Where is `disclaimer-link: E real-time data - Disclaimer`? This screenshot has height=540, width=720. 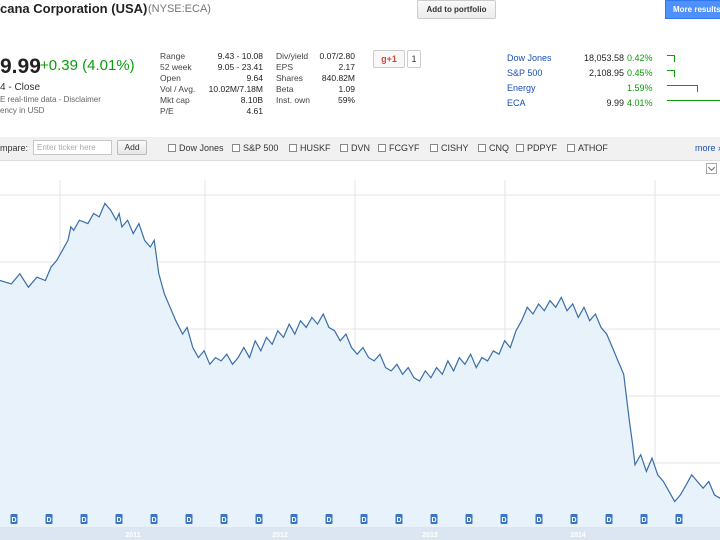
disclaimer-link: E real-time data - Disclaimer is located at coordinates (50, 99).